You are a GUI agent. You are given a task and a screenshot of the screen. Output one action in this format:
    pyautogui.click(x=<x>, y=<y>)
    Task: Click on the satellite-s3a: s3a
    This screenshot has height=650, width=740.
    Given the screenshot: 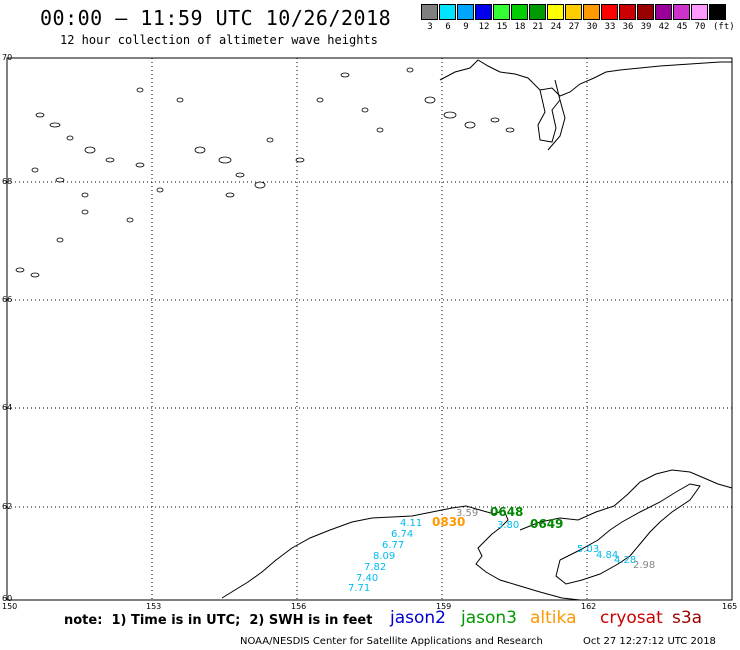 What is the action you would take?
    pyautogui.click(x=687, y=618)
    